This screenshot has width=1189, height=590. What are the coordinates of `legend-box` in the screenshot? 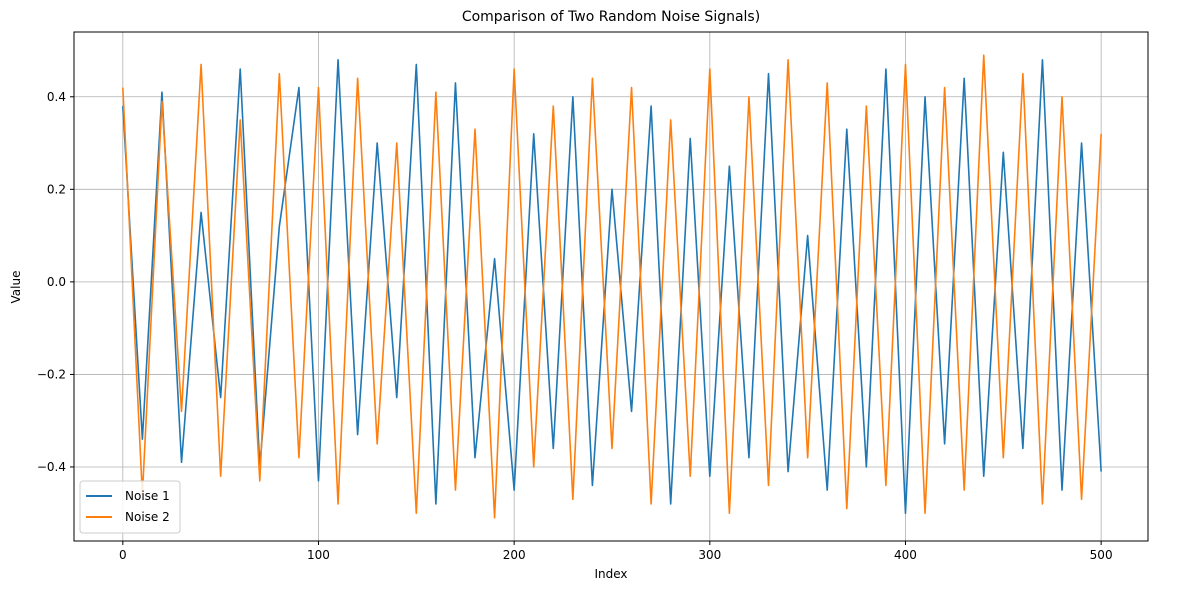 It's located at (130, 507).